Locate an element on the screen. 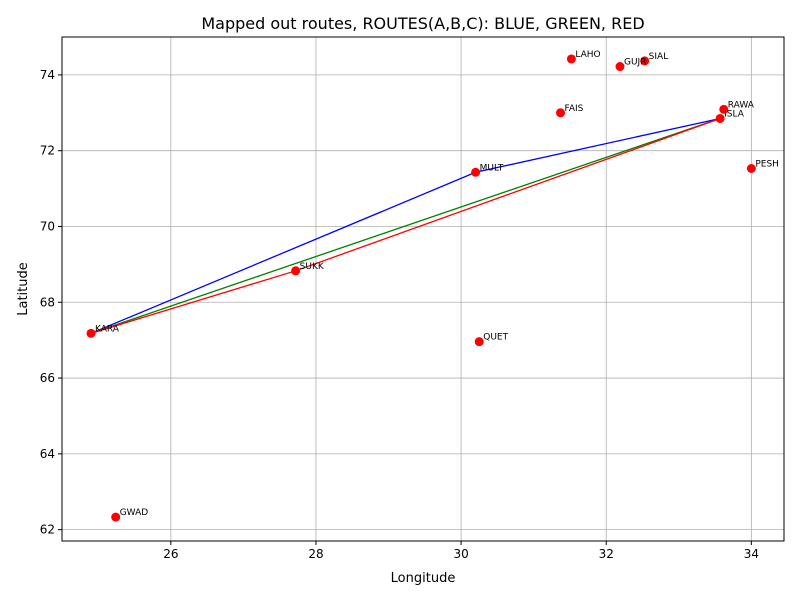 The width and height of the screenshot is (800, 600). y-tick-label: 62 is located at coordinates (47, 530).